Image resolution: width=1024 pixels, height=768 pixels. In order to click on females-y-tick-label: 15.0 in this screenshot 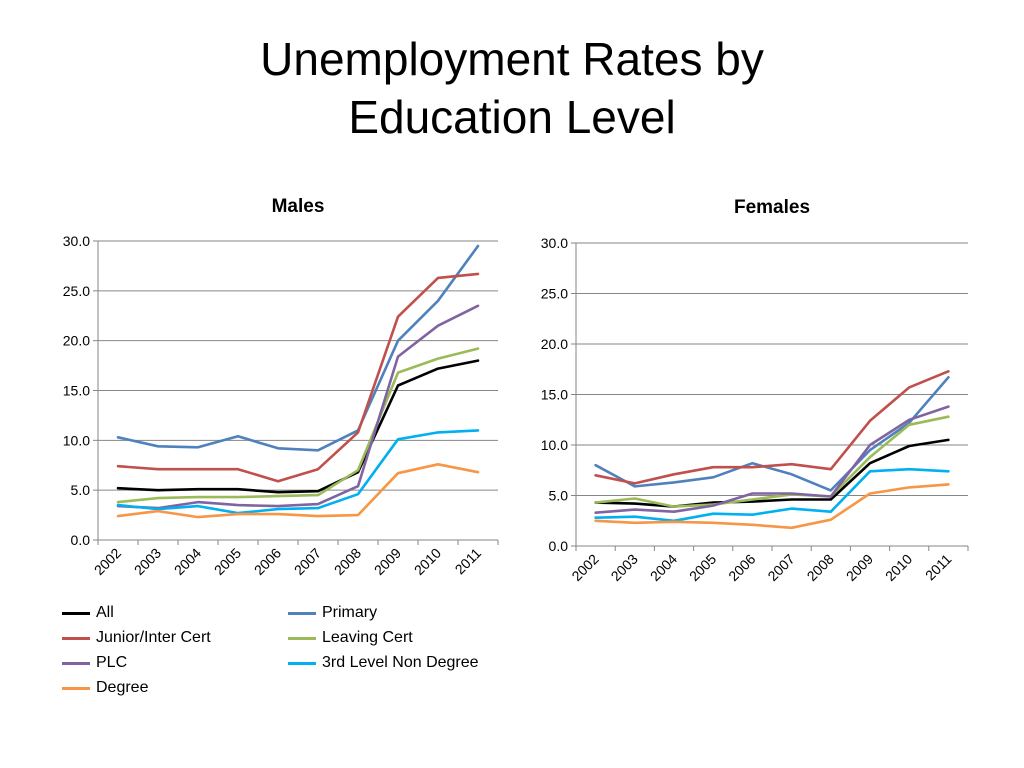, I will do `click(554, 395)`.